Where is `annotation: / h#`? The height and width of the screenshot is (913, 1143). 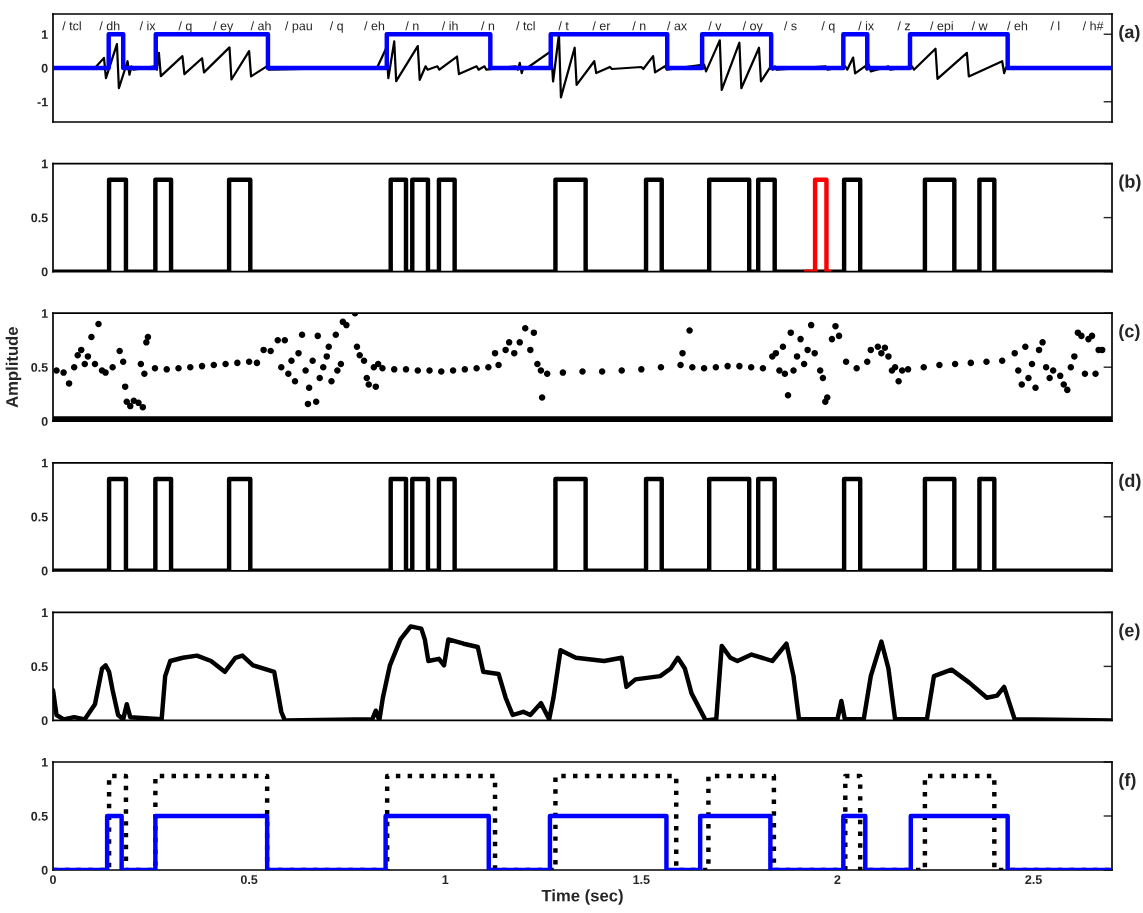 annotation: / h# is located at coordinates (1093, 26).